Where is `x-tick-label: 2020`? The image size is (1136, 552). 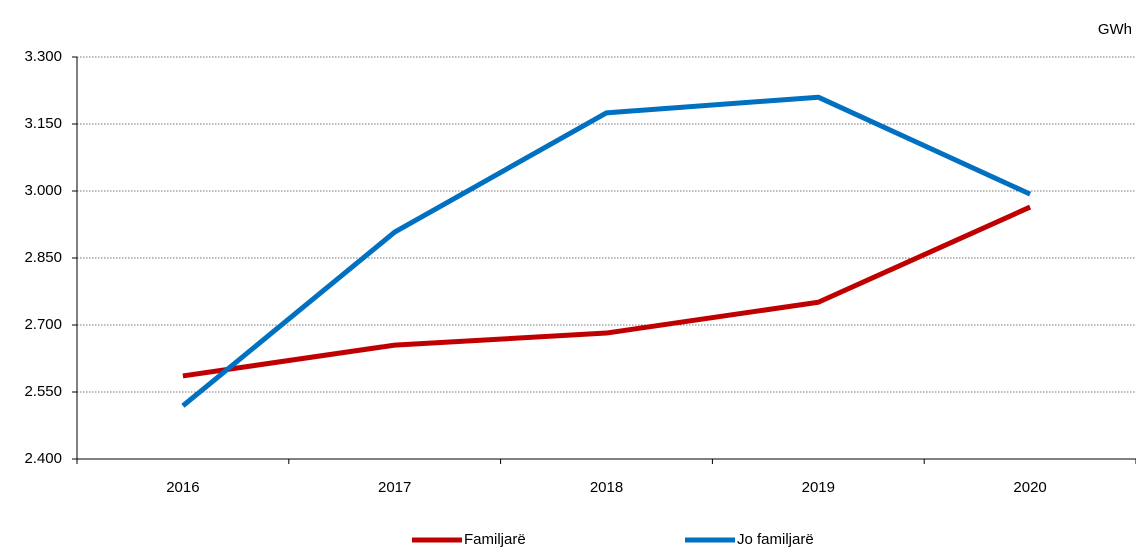 x-tick-label: 2020 is located at coordinates (1029, 487).